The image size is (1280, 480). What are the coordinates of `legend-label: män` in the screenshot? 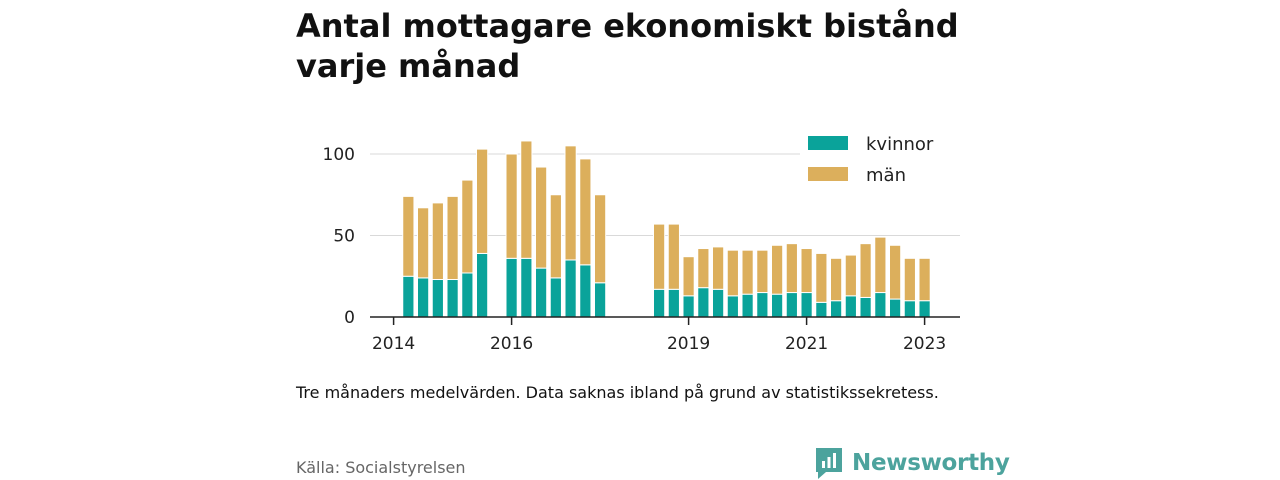 It's located at (886, 175).